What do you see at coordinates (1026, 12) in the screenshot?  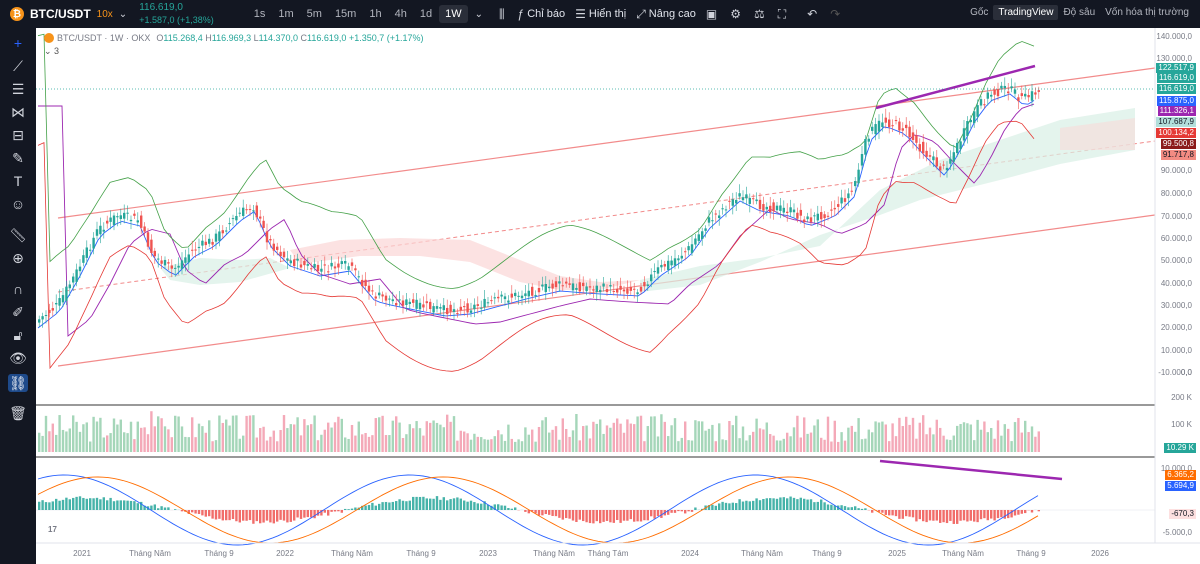 I see `view-tab-1: TradingView` at bounding box center [1026, 12].